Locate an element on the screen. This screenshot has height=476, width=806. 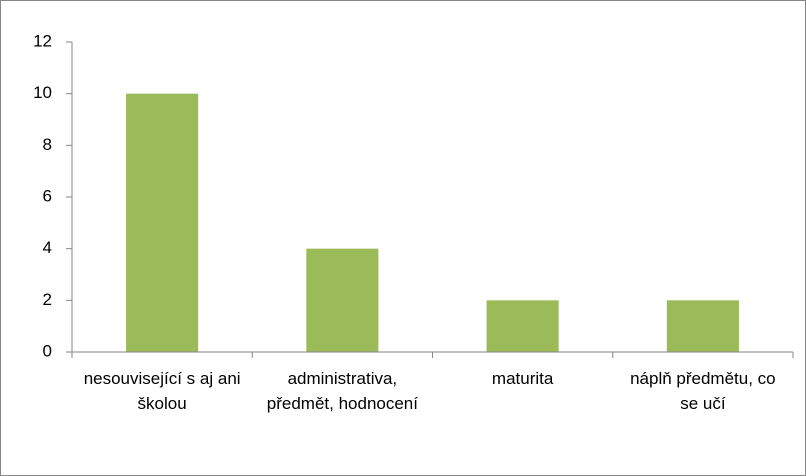
y-tick-label: 8 is located at coordinates (47, 144).